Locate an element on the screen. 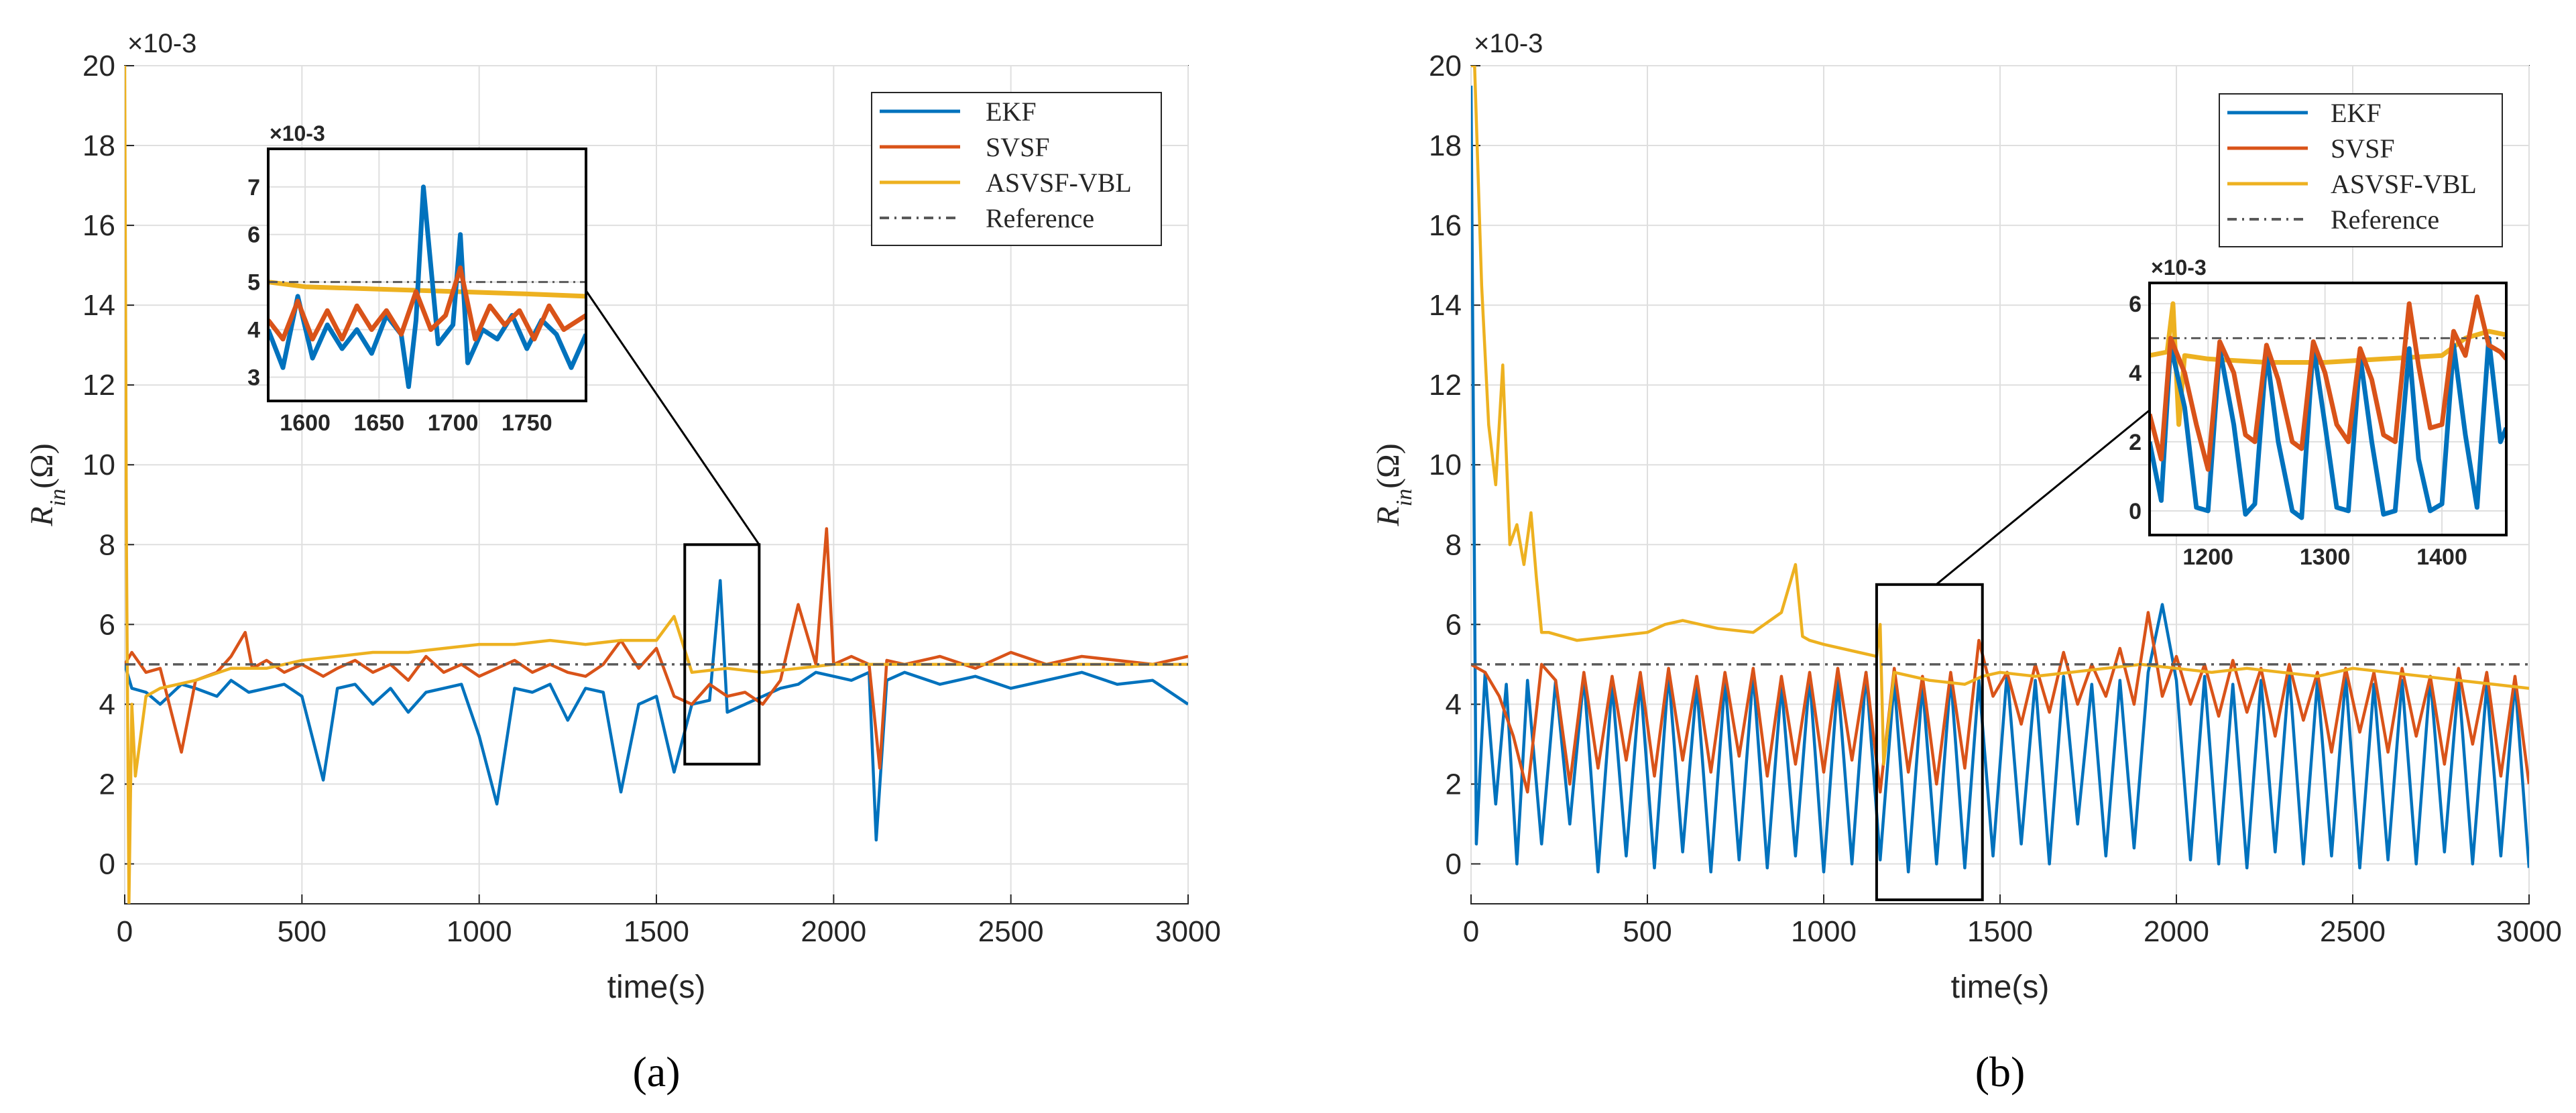 The height and width of the screenshot is (1113, 2576). inset-y-tick-label: 0 is located at coordinates (2135, 511).